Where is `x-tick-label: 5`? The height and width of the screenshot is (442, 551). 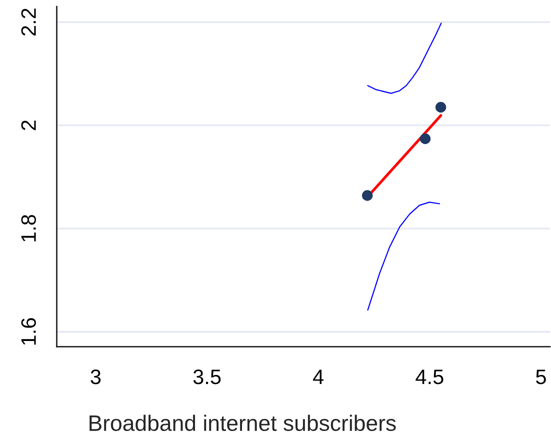 x-tick-label: 5 is located at coordinates (541, 377).